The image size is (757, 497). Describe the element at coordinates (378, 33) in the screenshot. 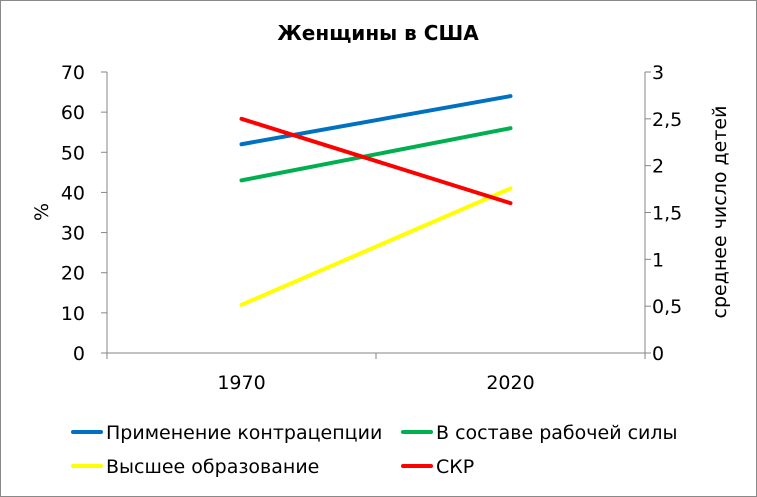

I see `chart-title: Женщины в США` at that location.